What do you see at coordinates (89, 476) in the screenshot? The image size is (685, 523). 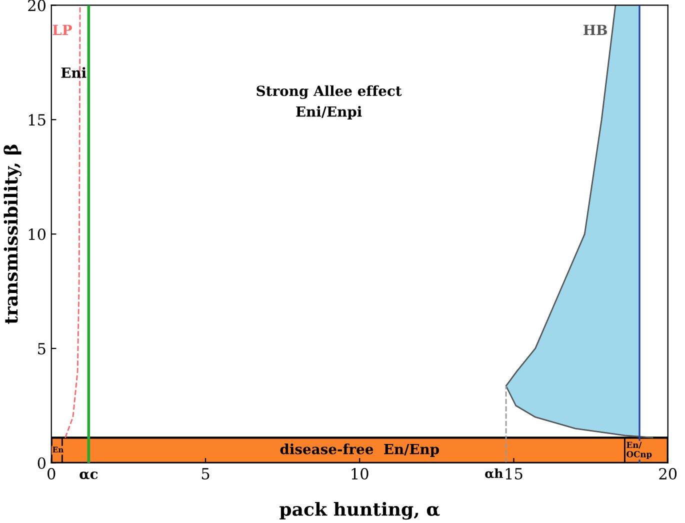 I see `ref-line-label: αc` at bounding box center [89, 476].